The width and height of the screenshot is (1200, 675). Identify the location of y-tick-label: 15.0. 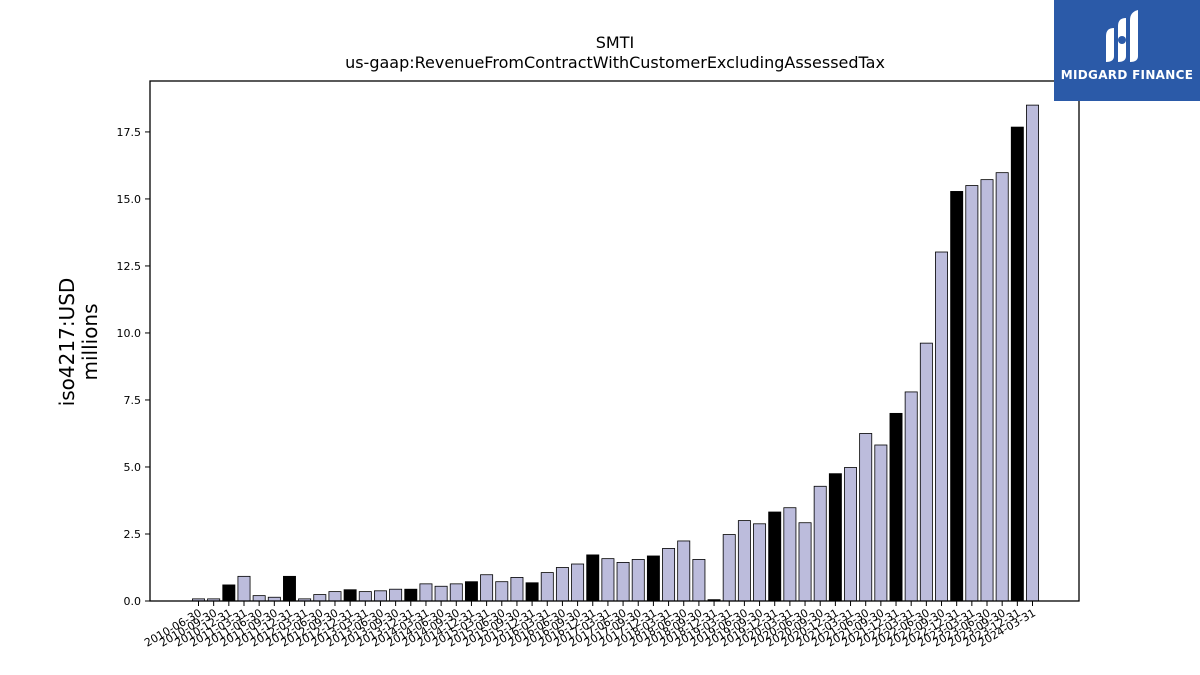
(129, 199).